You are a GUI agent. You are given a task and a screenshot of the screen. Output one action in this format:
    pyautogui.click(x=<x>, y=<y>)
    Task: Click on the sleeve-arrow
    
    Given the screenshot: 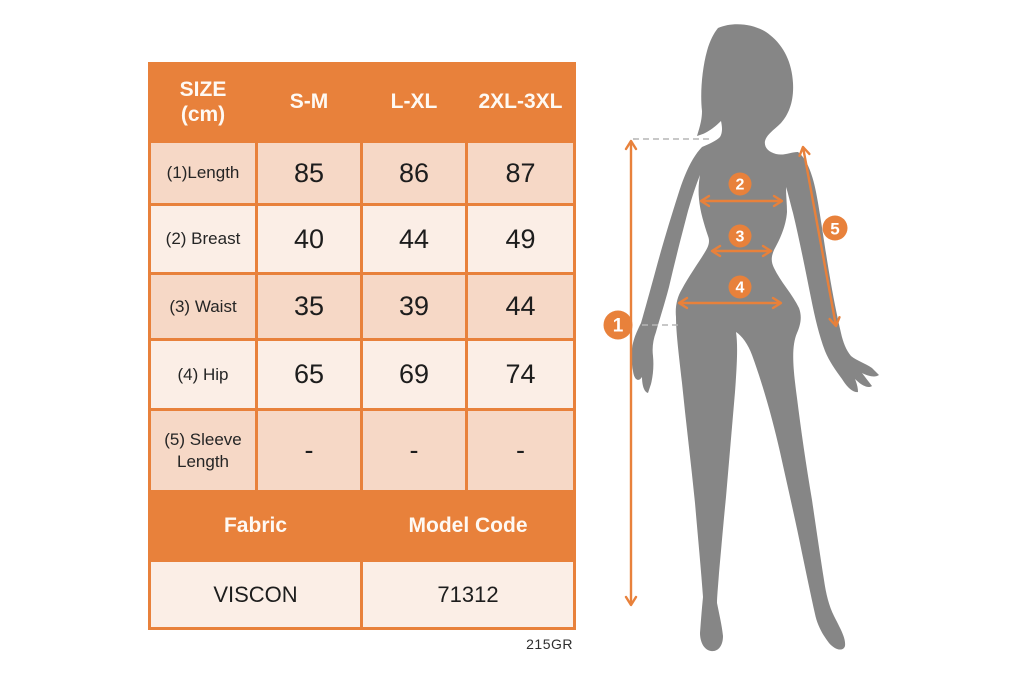 What is the action you would take?
    pyautogui.click(x=819, y=236)
    